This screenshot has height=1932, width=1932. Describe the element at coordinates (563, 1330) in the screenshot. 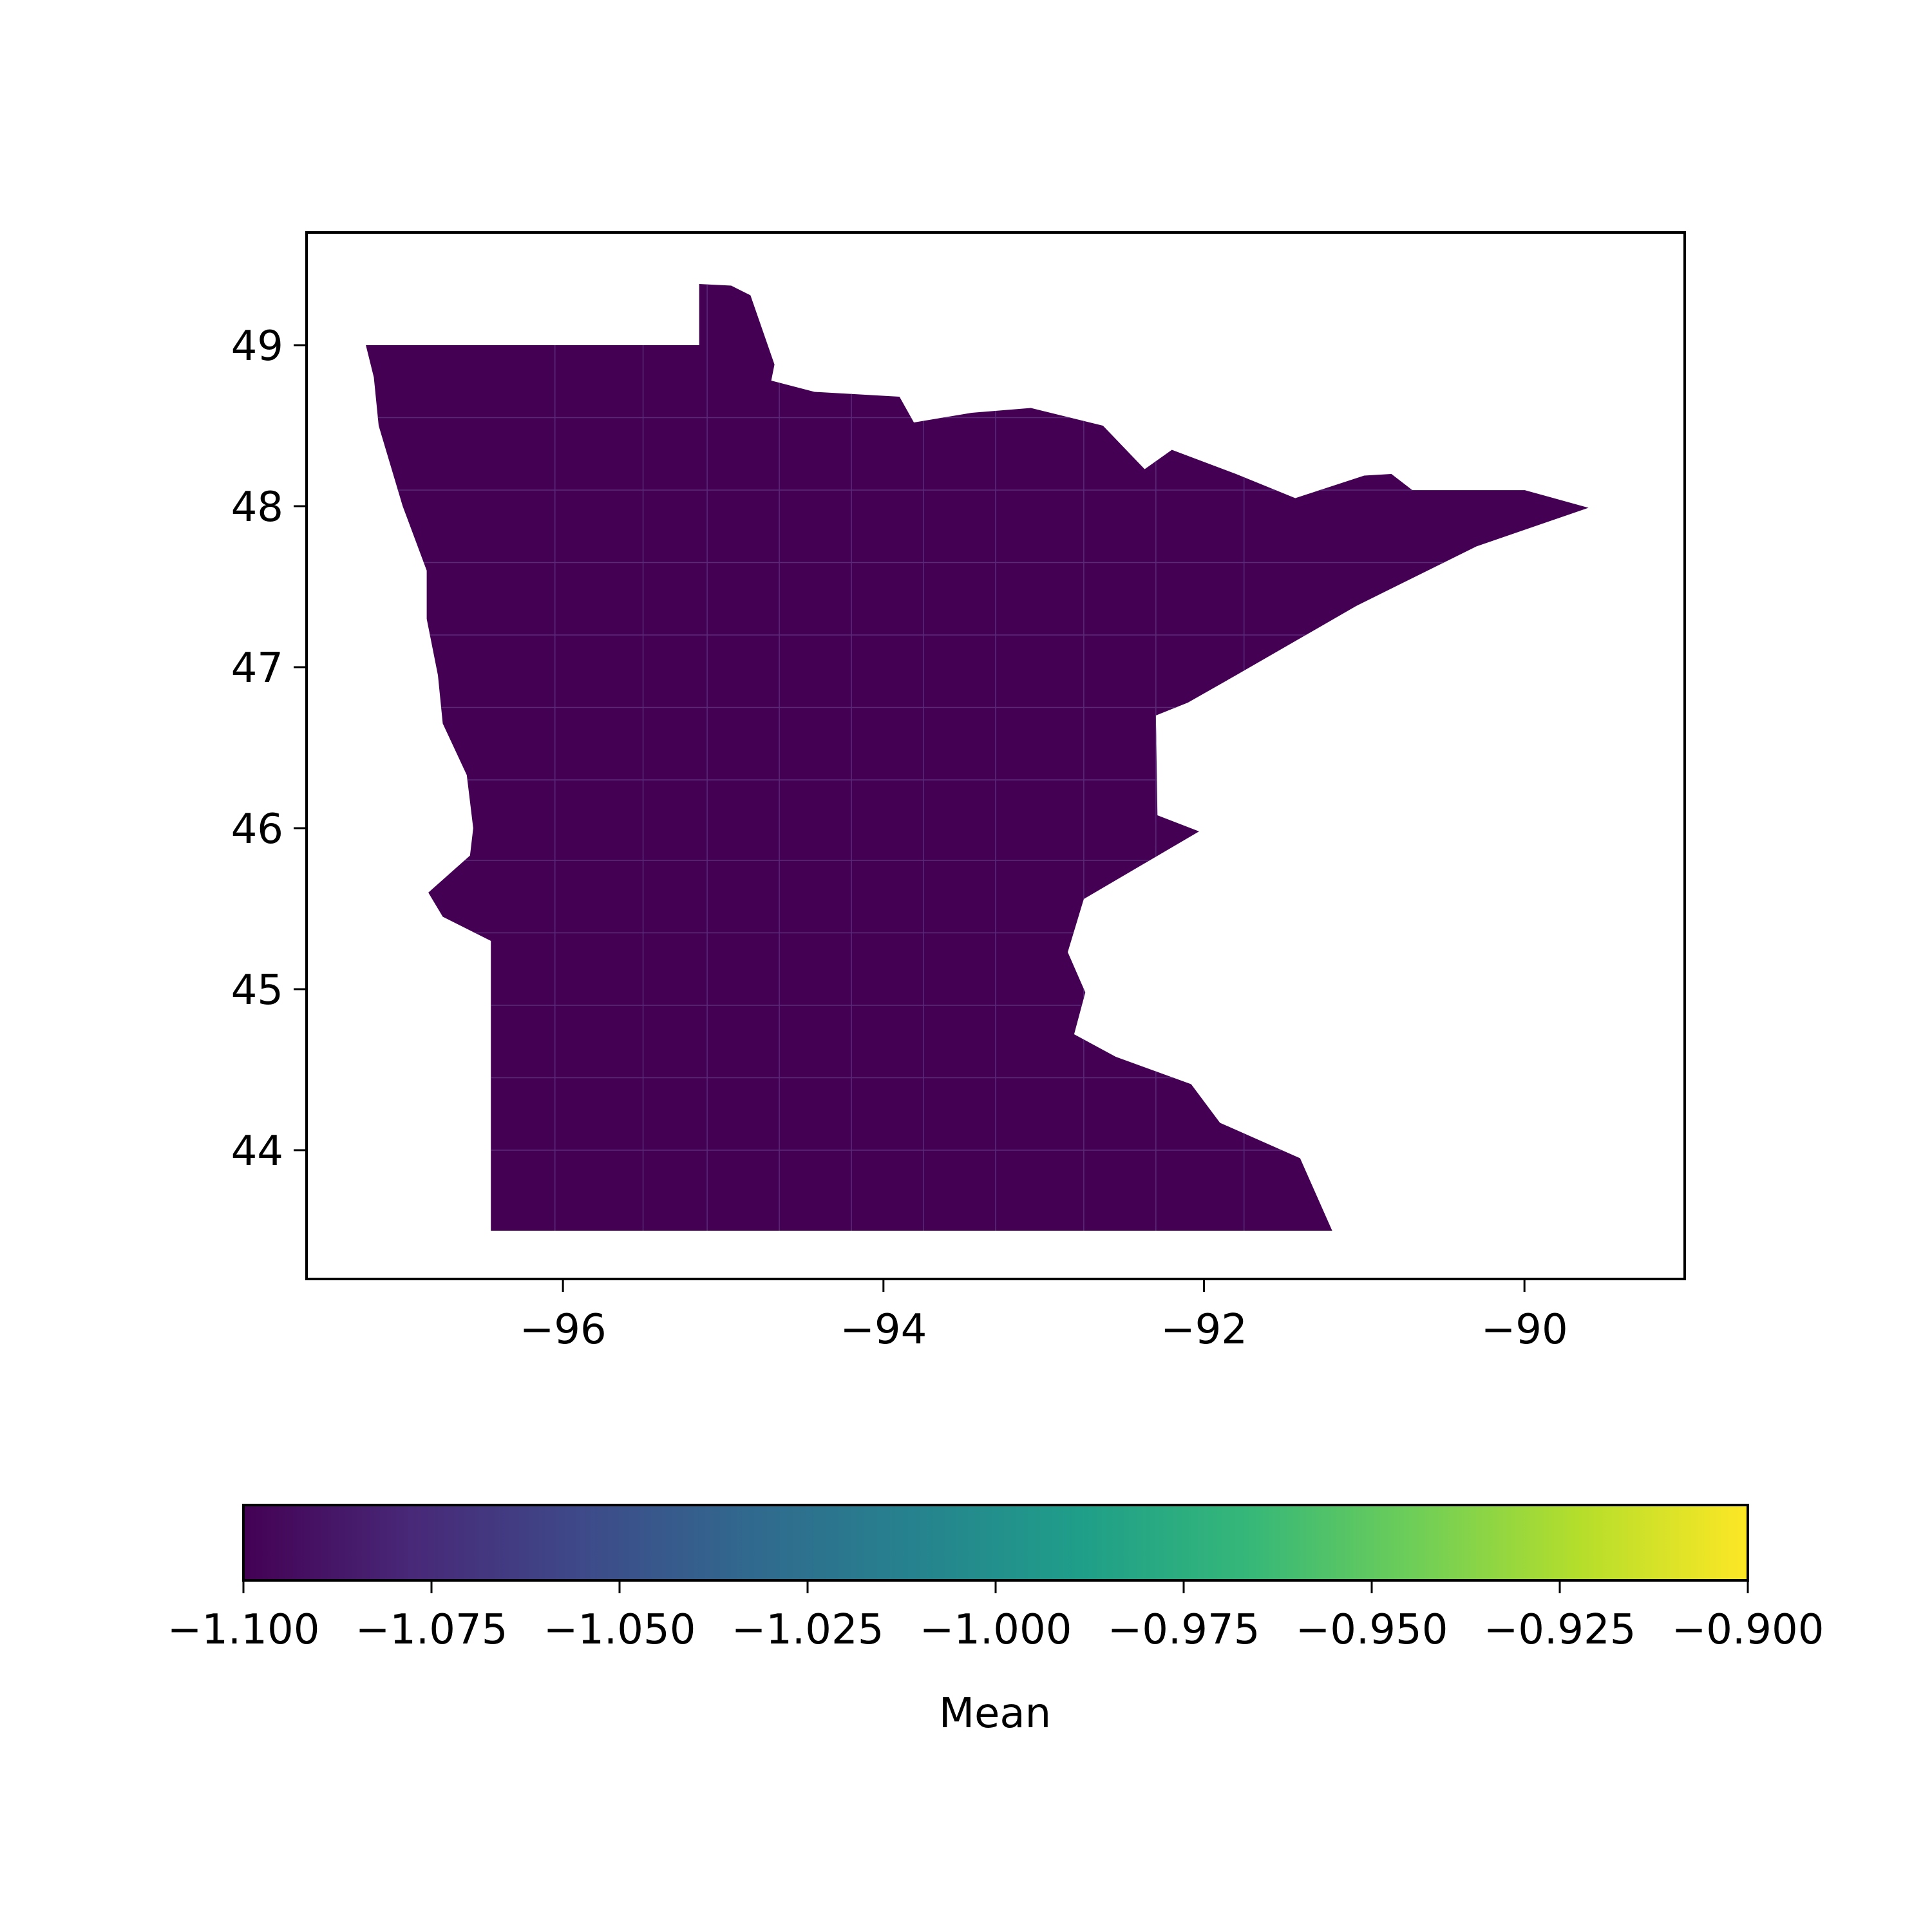

I see `x-tick-label: −96` at that location.